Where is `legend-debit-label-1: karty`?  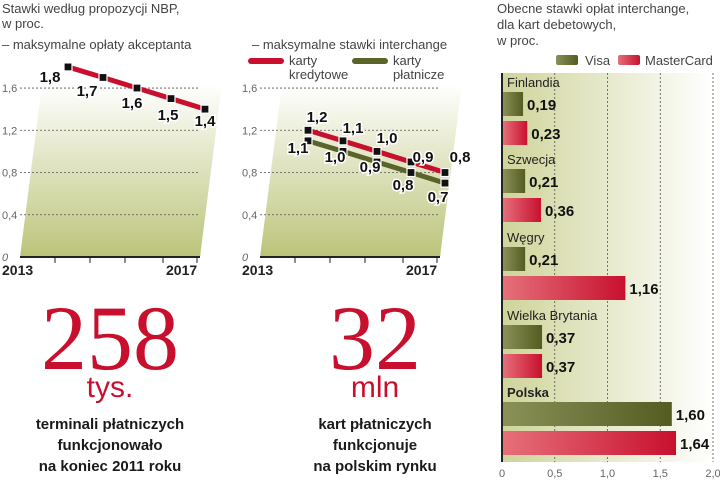 legend-debit-label-1: karty is located at coordinates (407, 60).